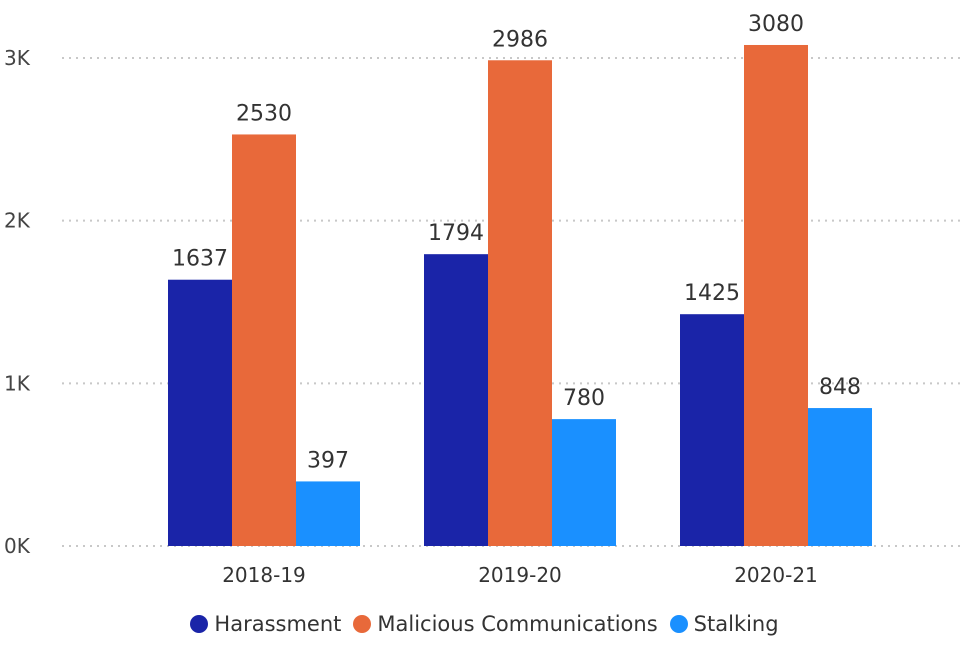  Describe the element at coordinates (17, 383) in the screenshot. I see `y-tick-label: 1K` at that location.